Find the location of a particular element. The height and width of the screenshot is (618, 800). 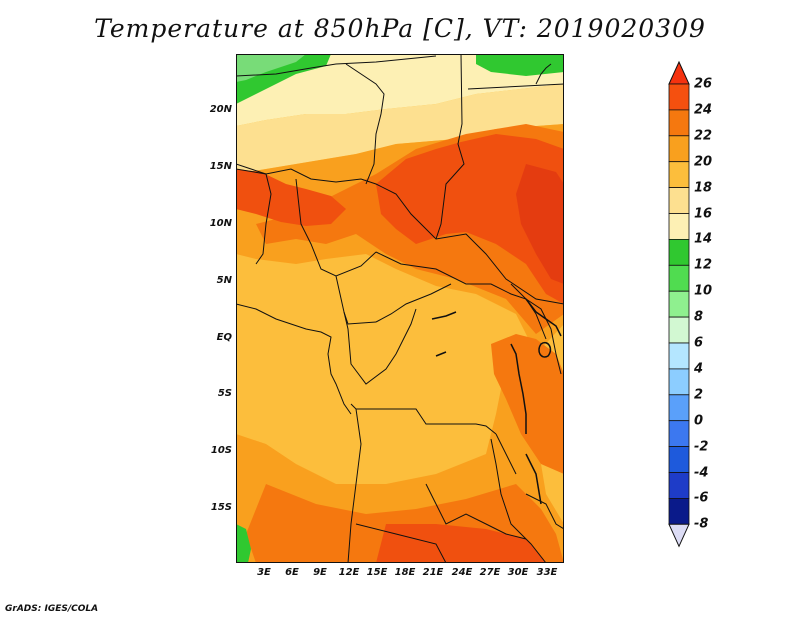

coastline-east is located at coordinates (543, 74).